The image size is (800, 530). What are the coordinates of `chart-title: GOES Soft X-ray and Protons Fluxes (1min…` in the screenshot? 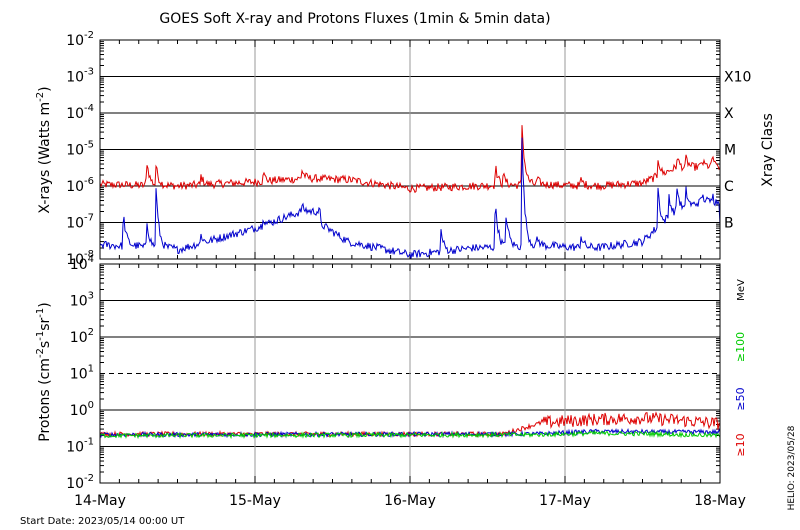 It's located at (354, 19).